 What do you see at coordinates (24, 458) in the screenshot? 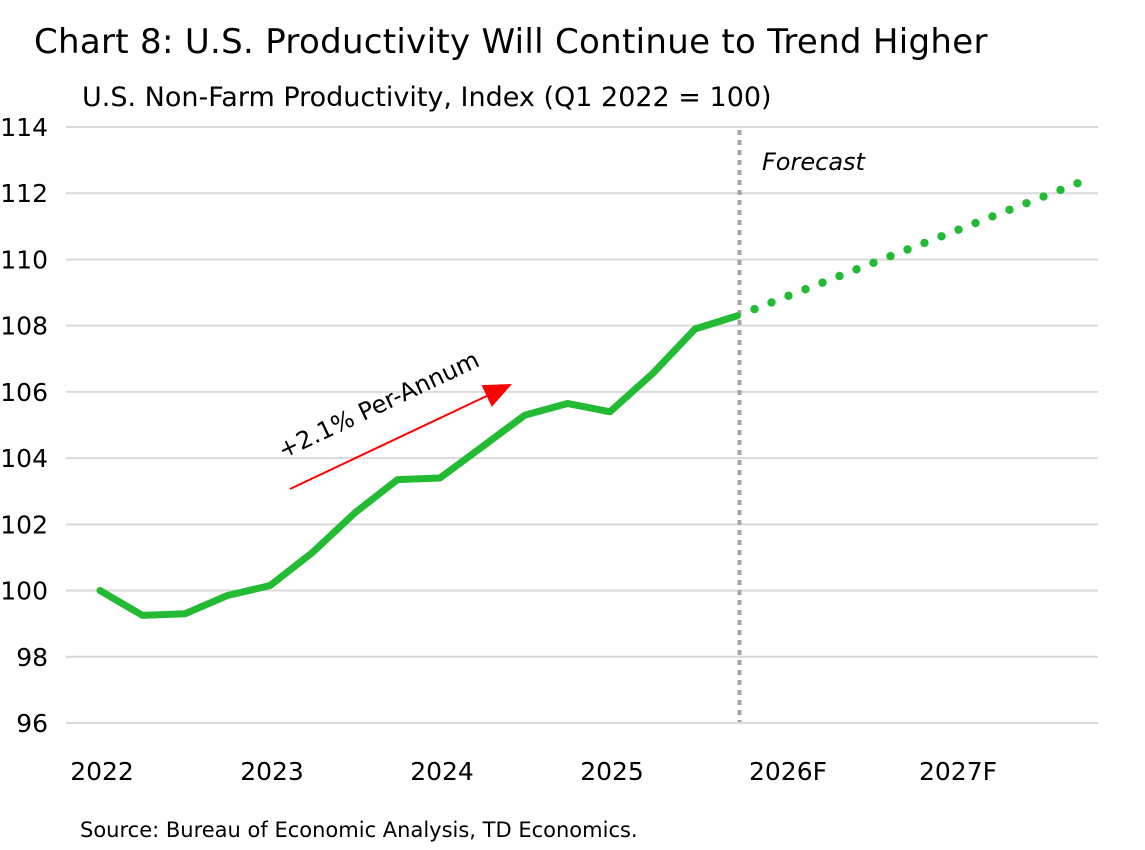
I see `y-tick-label: 104` at bounding box center [24, 458].